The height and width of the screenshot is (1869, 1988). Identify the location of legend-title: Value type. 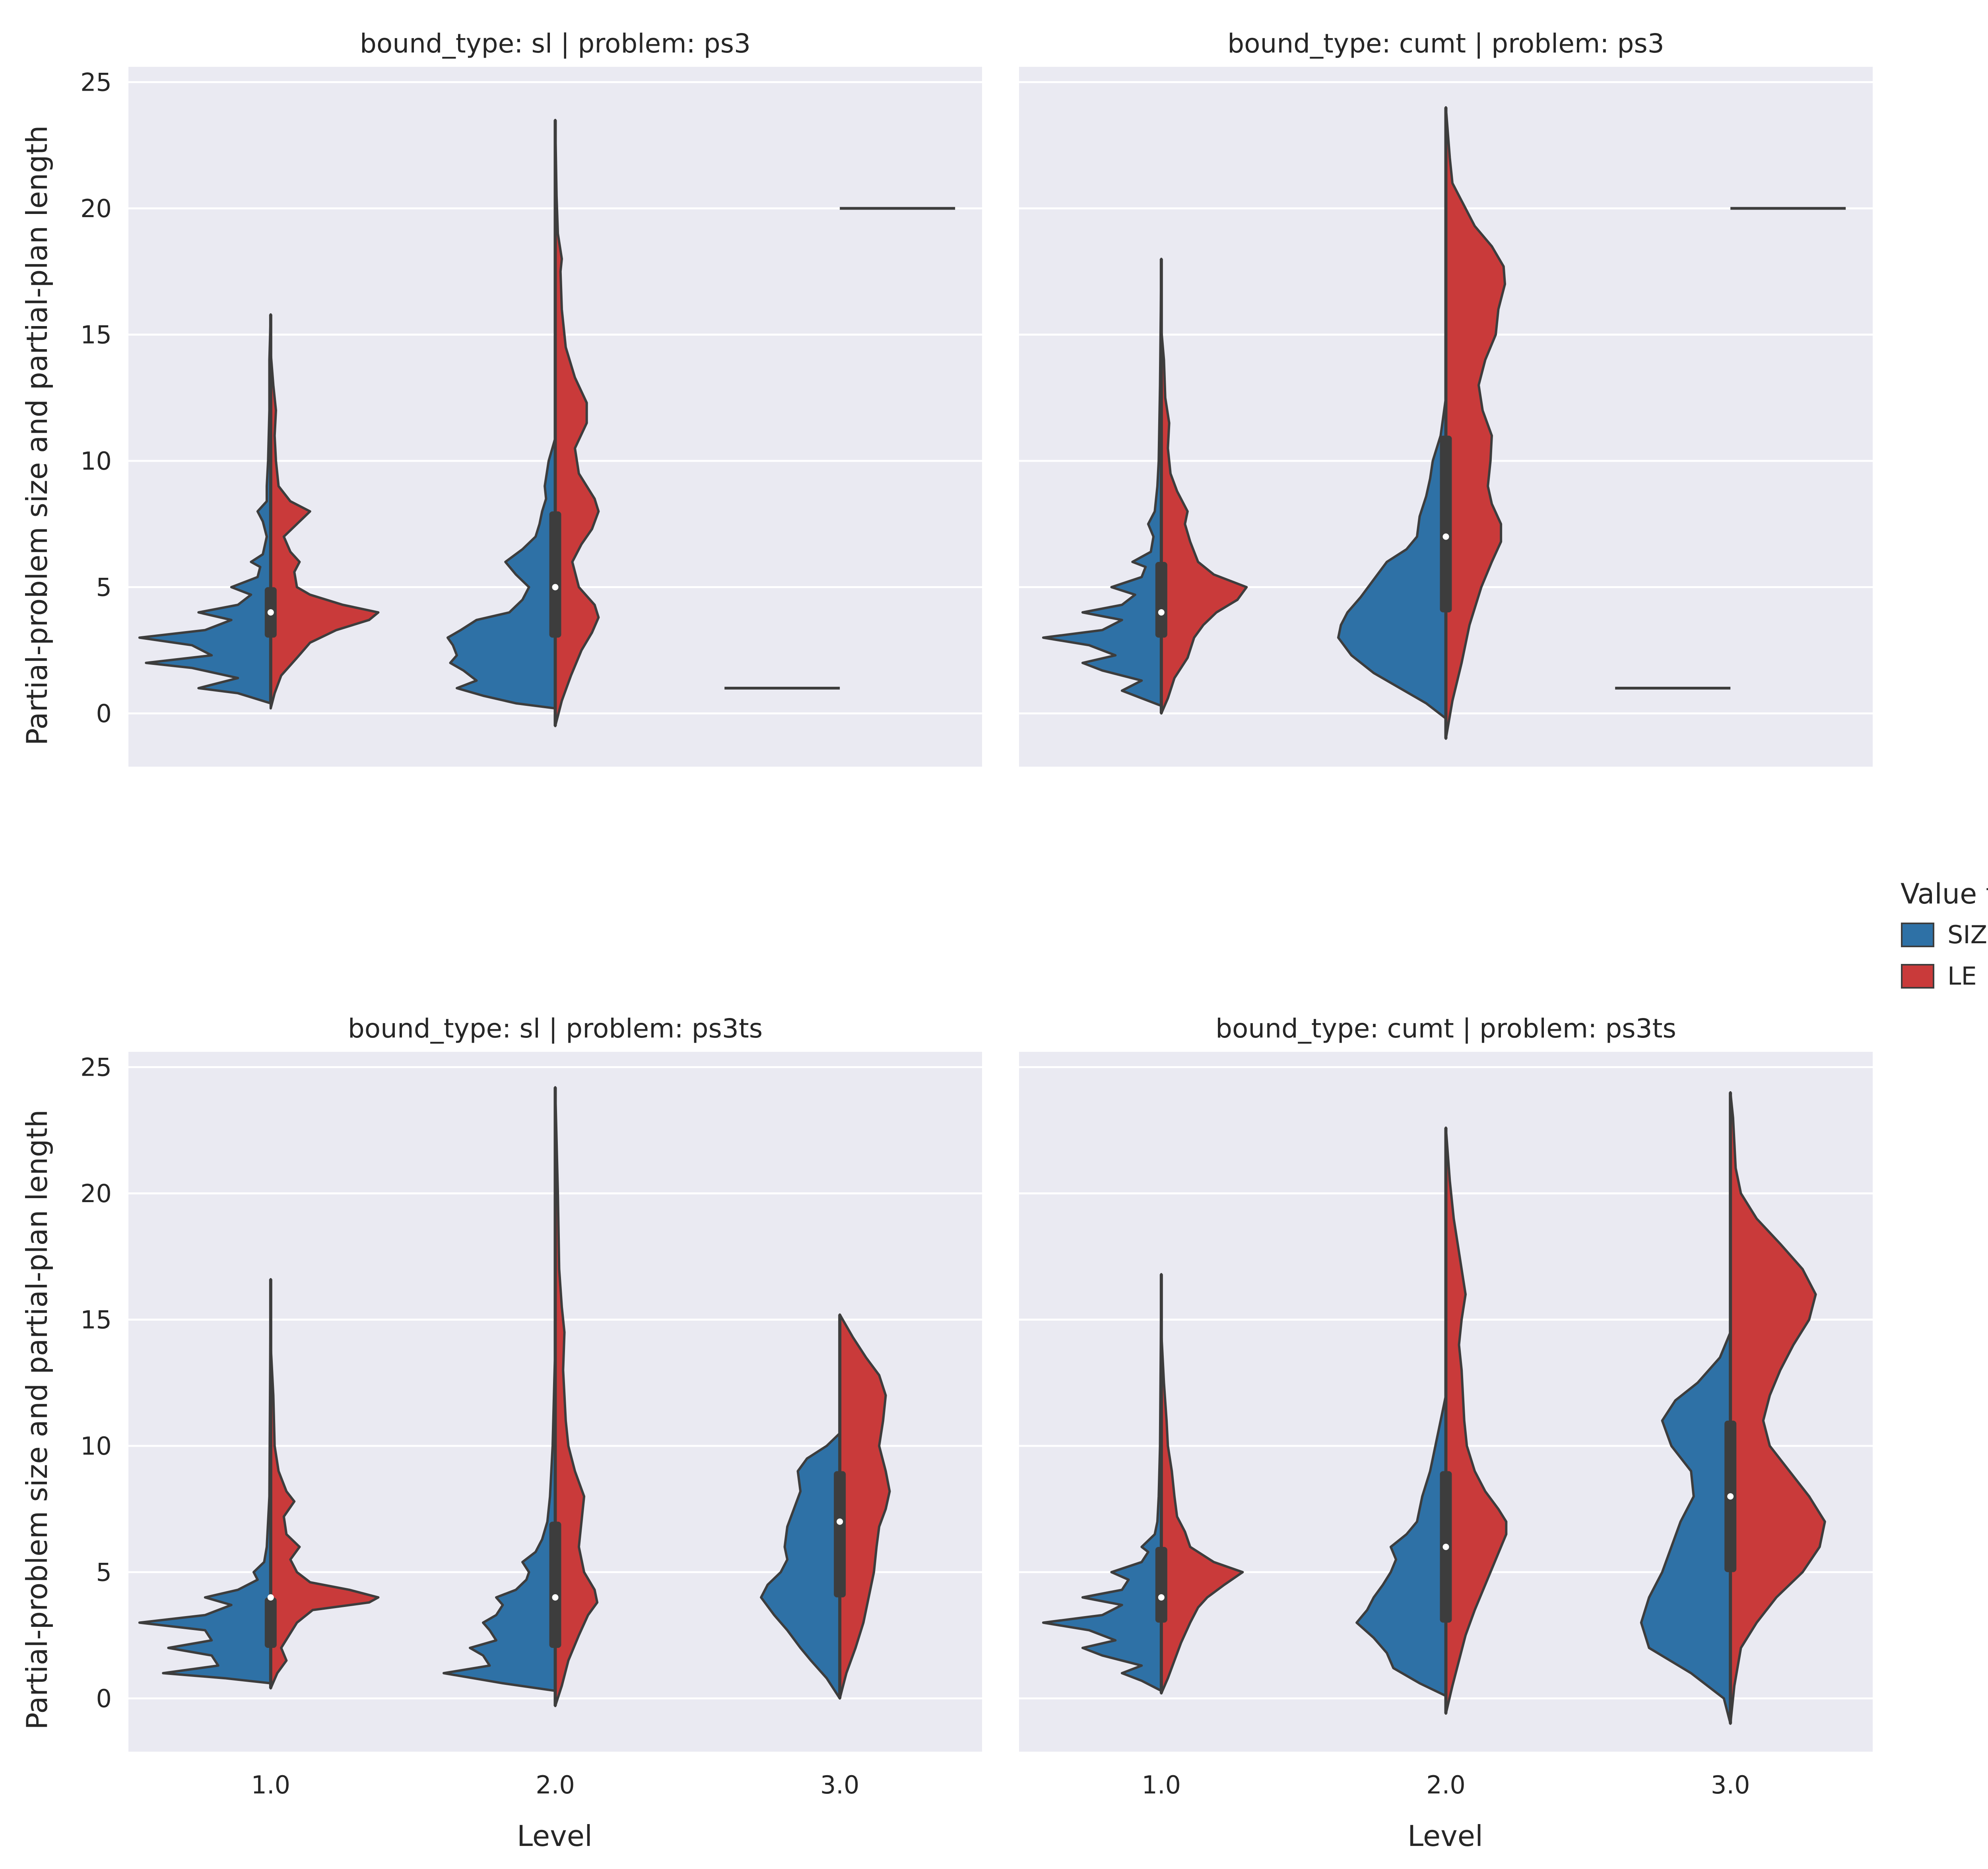
(1944, 894).